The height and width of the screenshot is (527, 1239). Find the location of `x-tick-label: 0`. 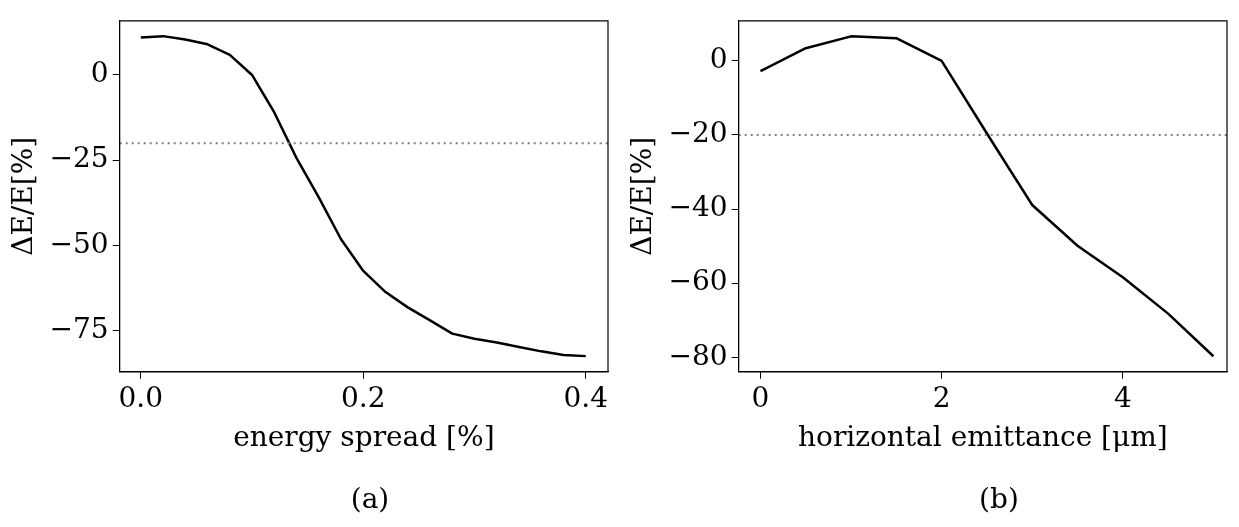

x-tick-label: 0 is located at coordinates (760, 397).